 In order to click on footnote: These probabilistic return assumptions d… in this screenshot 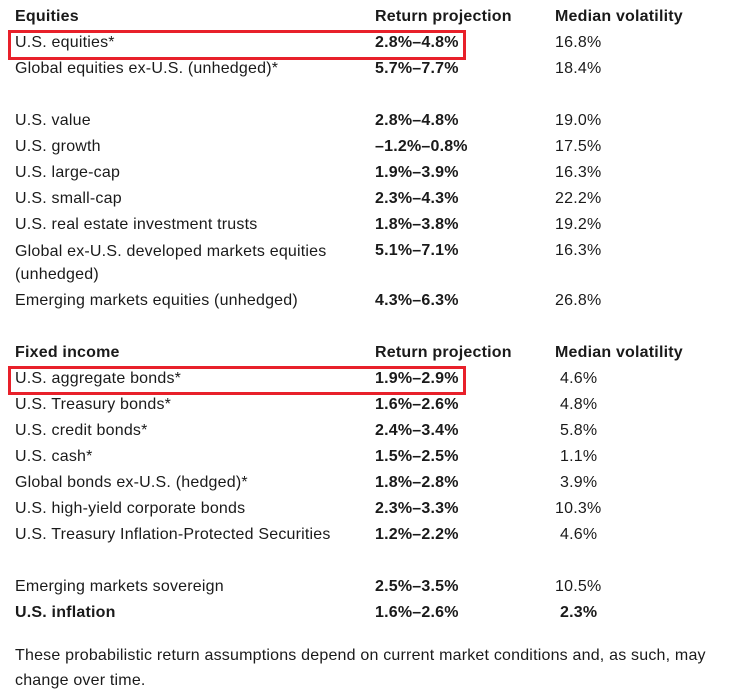, I will do `click(360, 668)`.